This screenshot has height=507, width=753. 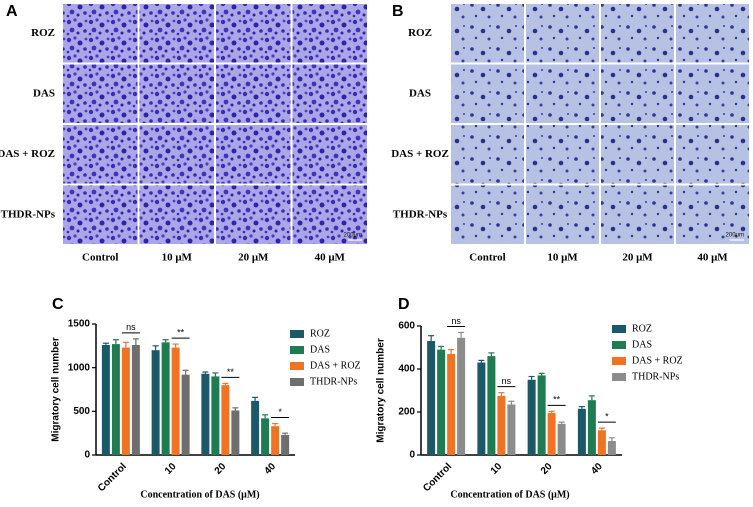 What do you see at coordinates (199, 494) in the screenshot?
I see `x-axis-title: Concentration of DAS (μM)` at bounding box center [199, 494].